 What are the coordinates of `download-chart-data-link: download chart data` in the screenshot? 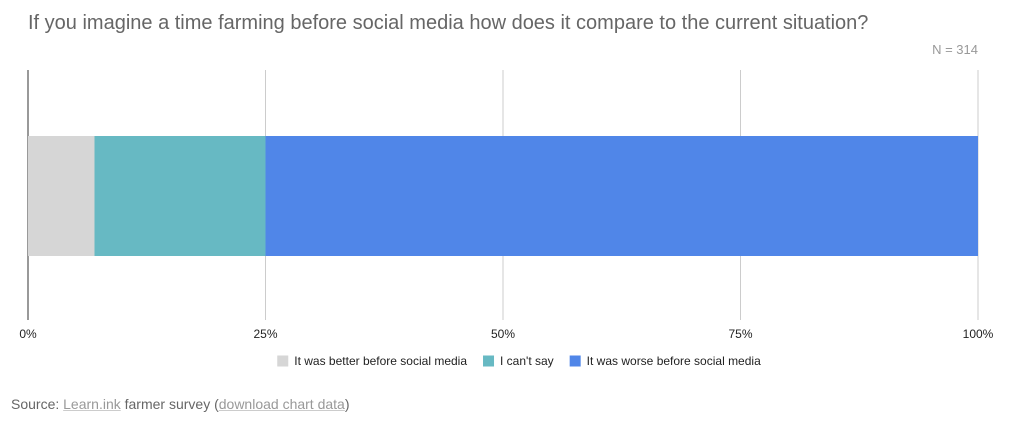 It's located at (281, 404).